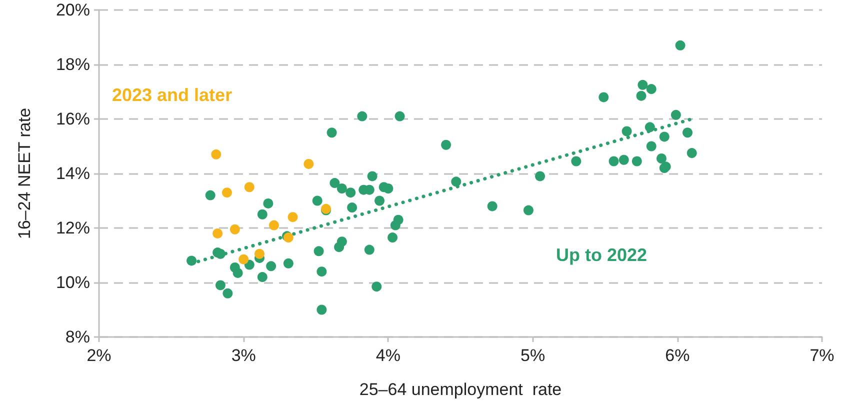 The image size is (848, 408). I want to click on y-tick-label: 16%, so click(73, 119).